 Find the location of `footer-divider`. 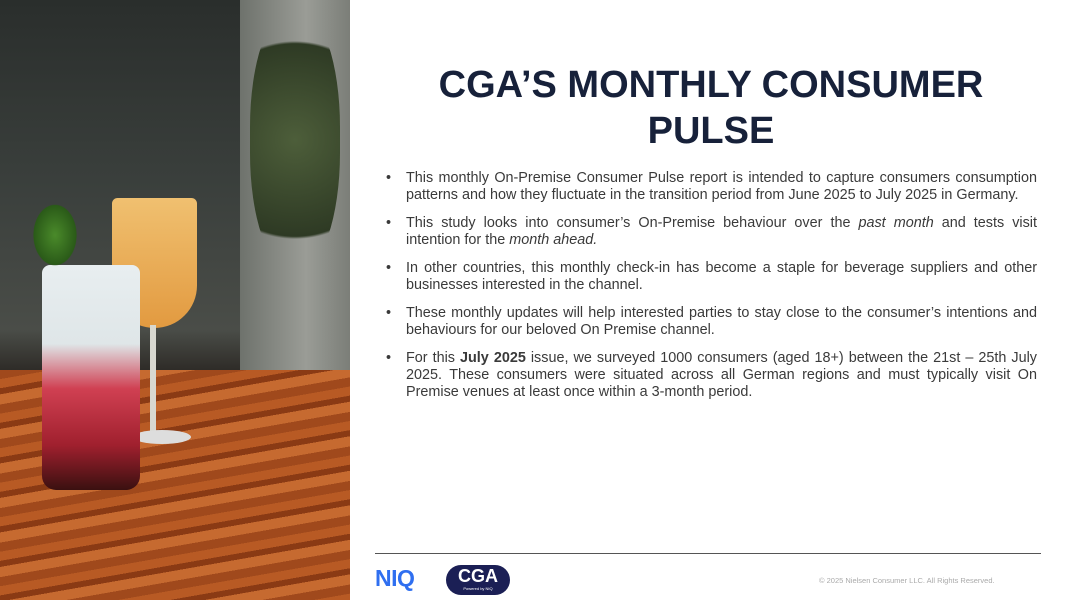

footer-divider is located at coordinates (708, 553).